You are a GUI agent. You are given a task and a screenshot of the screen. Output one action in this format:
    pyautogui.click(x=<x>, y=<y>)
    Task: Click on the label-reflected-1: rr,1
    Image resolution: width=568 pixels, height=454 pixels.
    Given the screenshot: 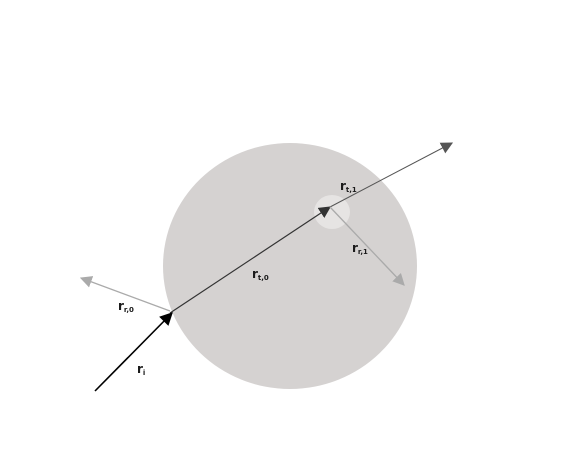 What is the action you would take?
    pyautogui.click(x=360, y=248)
    